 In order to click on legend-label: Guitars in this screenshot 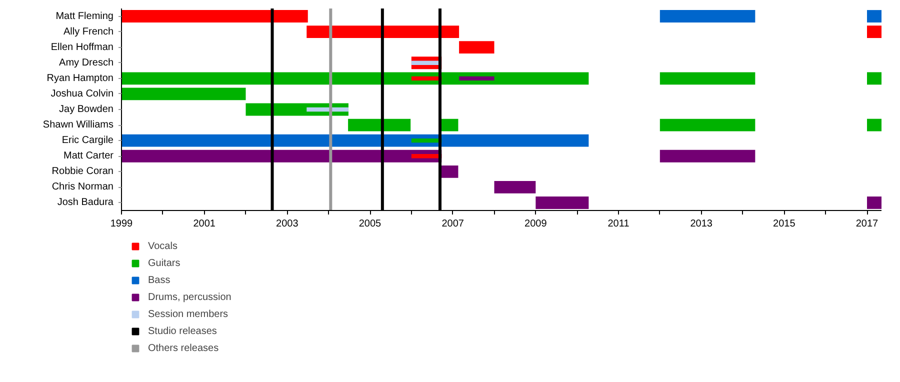, I will do `click(164, 263)`.